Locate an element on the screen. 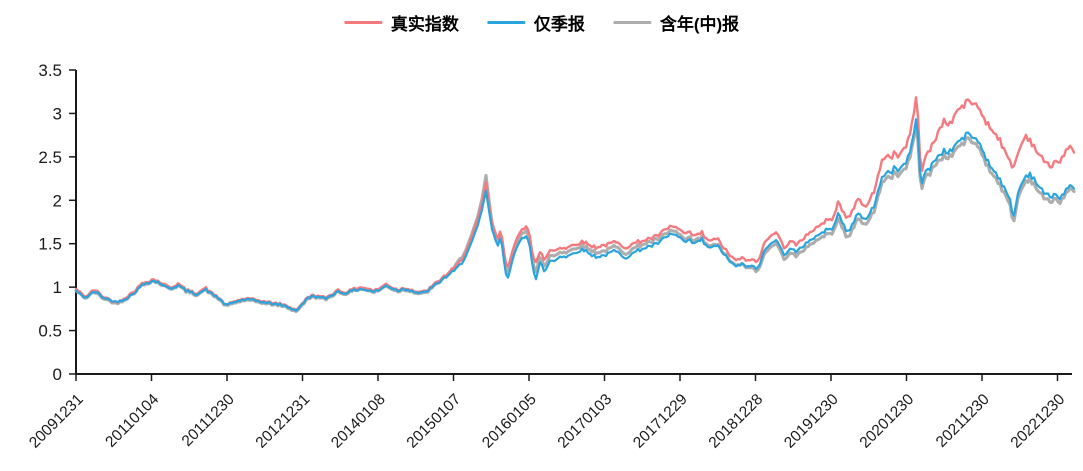 This screenshot has height=471, width=1083. x-tick-label: 20140108 is located at coordinates (358, 421).